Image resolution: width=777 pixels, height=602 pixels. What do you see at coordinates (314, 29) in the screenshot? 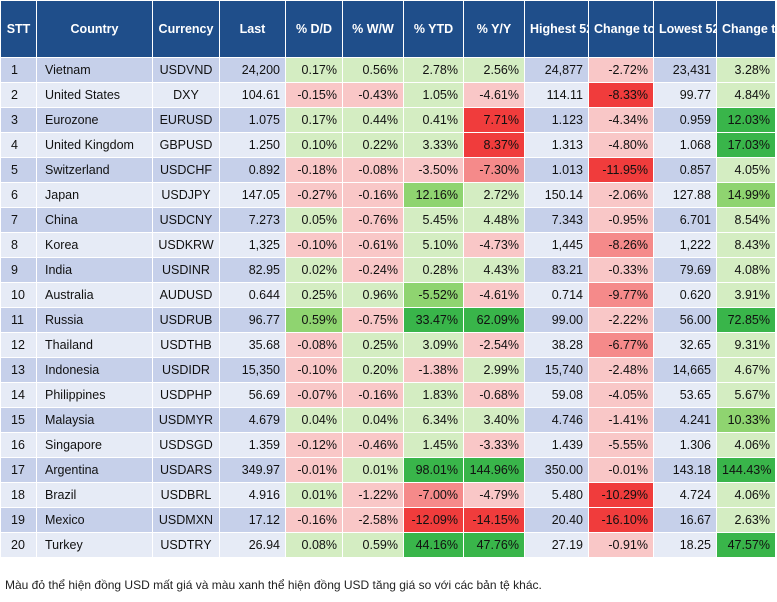
I see `header-pct-dd: % D/D` at bounding box center [314, 29].